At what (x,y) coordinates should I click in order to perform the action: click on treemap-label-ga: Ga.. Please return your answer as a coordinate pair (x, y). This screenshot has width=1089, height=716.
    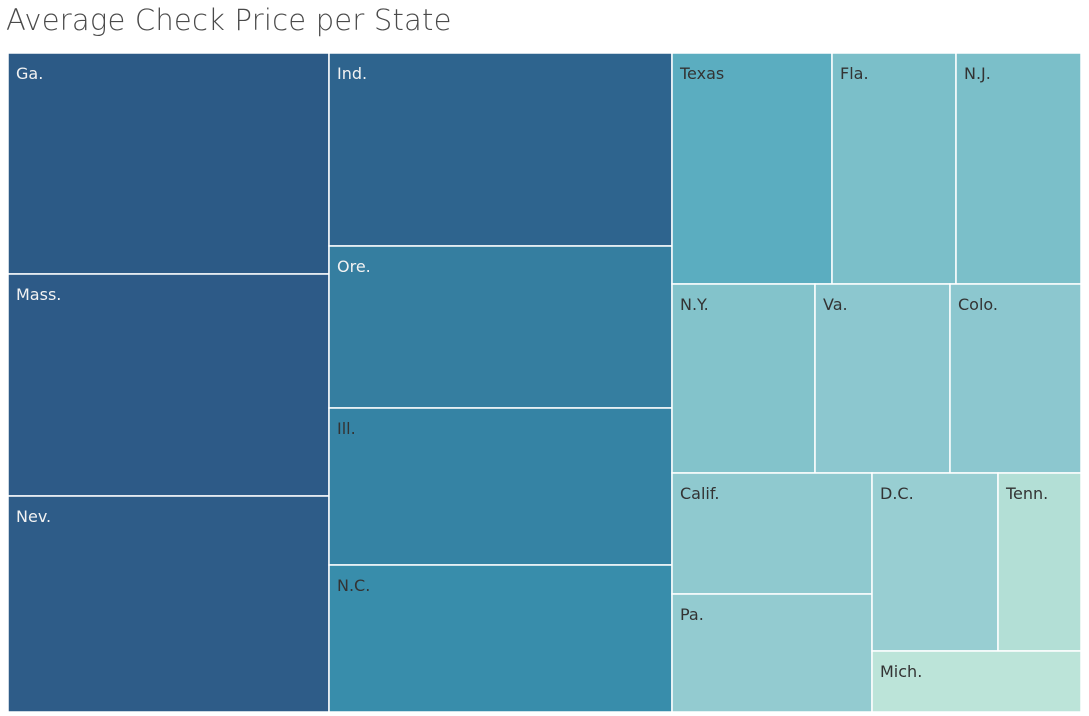
    Looking at the image, I should click on (29, 73).